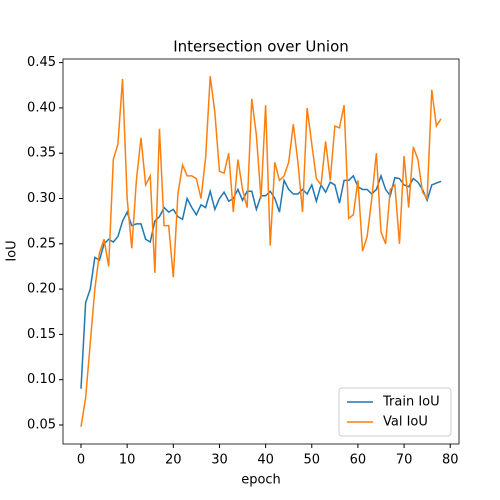  What do you see at coordinates (261, 47) in the screenshot?
I see `chart-title: Intersection over Union` at bounding box center [261, 47].